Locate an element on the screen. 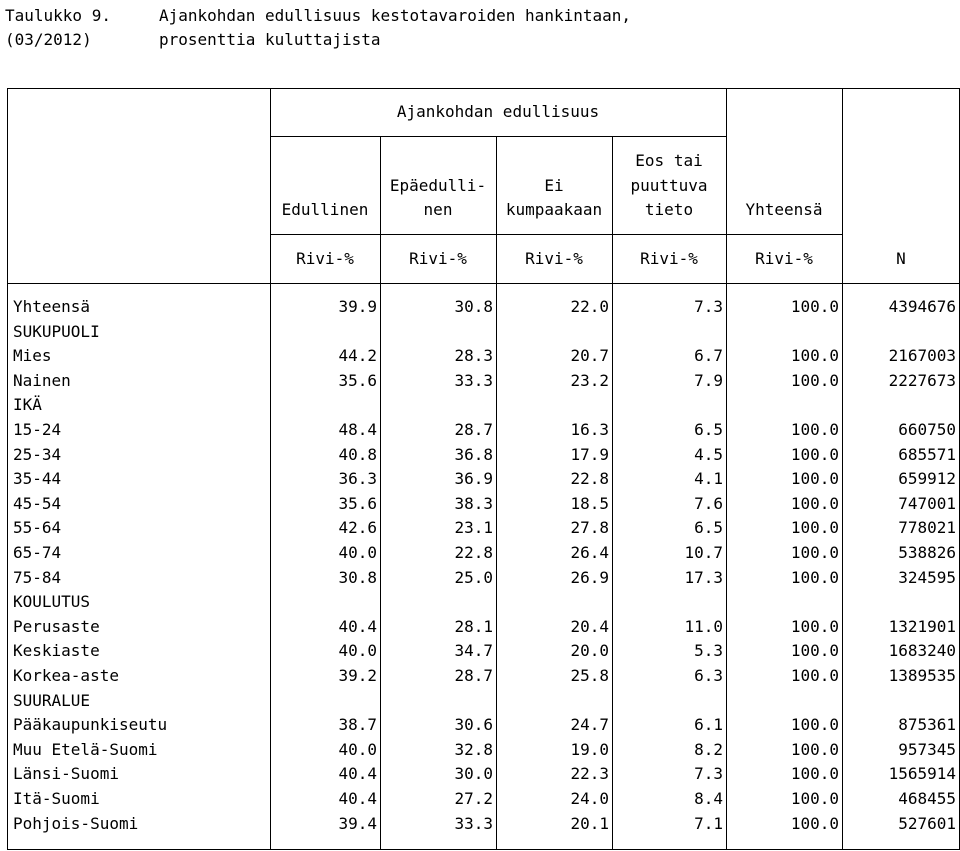  rule-header-bottom is located at coordinates (483, 283).